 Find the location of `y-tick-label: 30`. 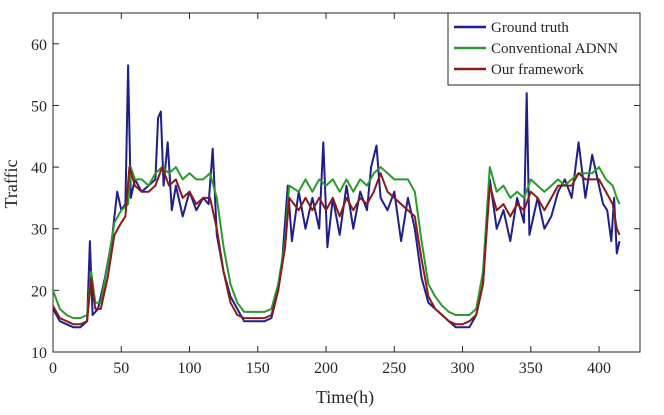

y-tick-label: 30 is located at coordinates (39, 230).